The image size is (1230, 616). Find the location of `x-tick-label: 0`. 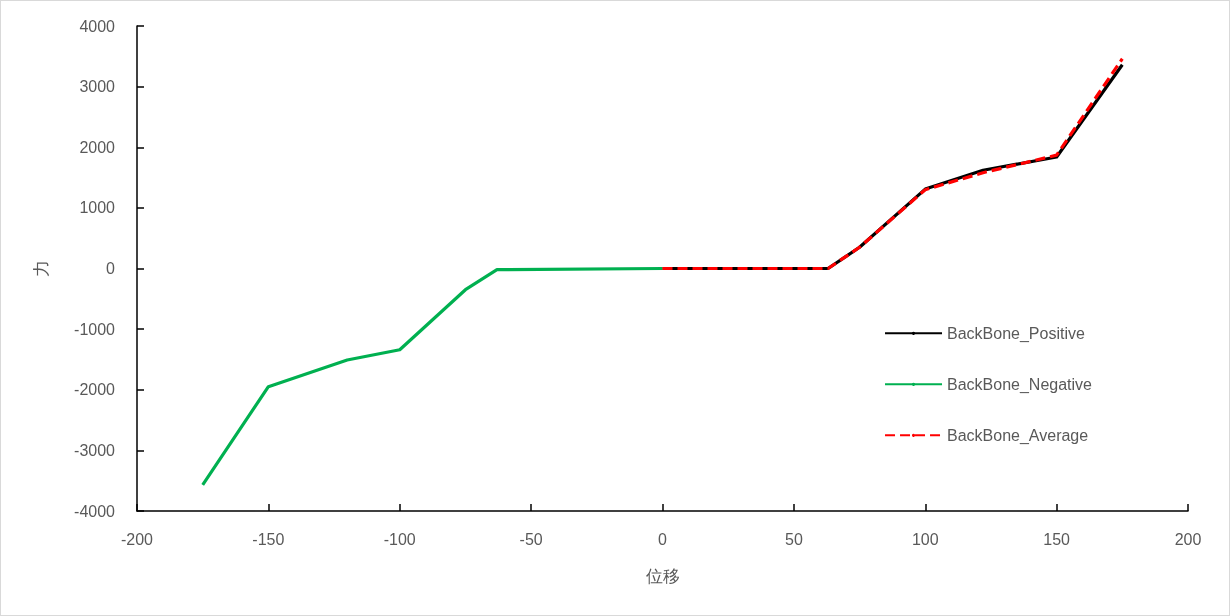

x-tick-label: 0 is located at coordinates (663, 539).